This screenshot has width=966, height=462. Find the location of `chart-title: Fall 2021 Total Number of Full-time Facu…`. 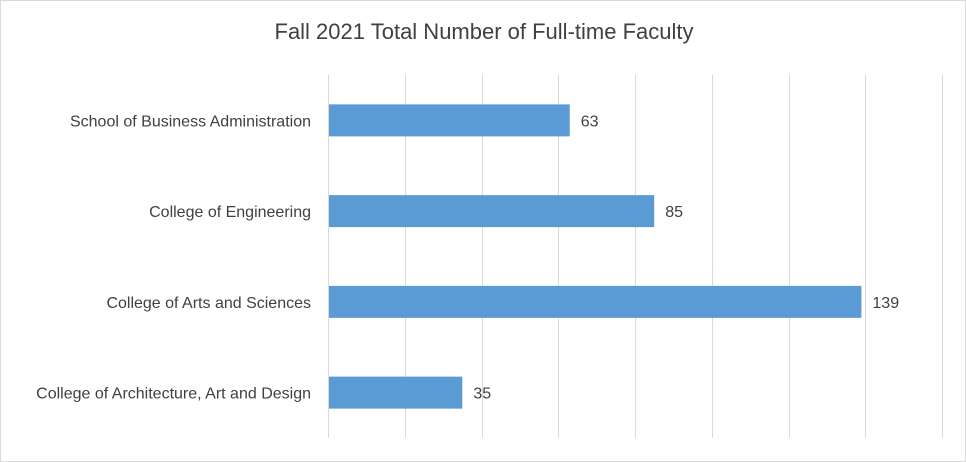

chart-title: Fall 2021 Total Number of Full-time Facu… is located at coordinates (484, 31).